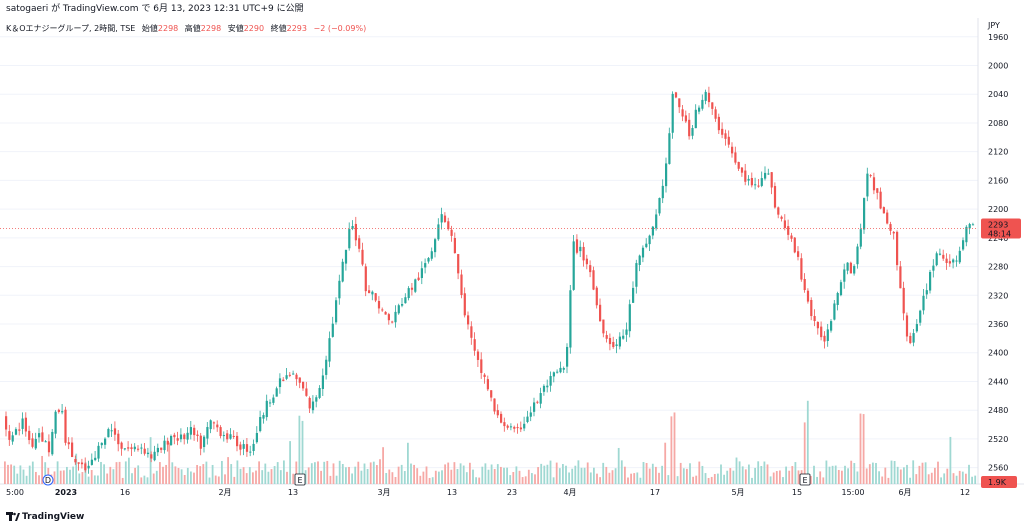  Describe the element at coordinates (737, 492) in the screenshot. I see `time-axis-label: 5月` at that location.